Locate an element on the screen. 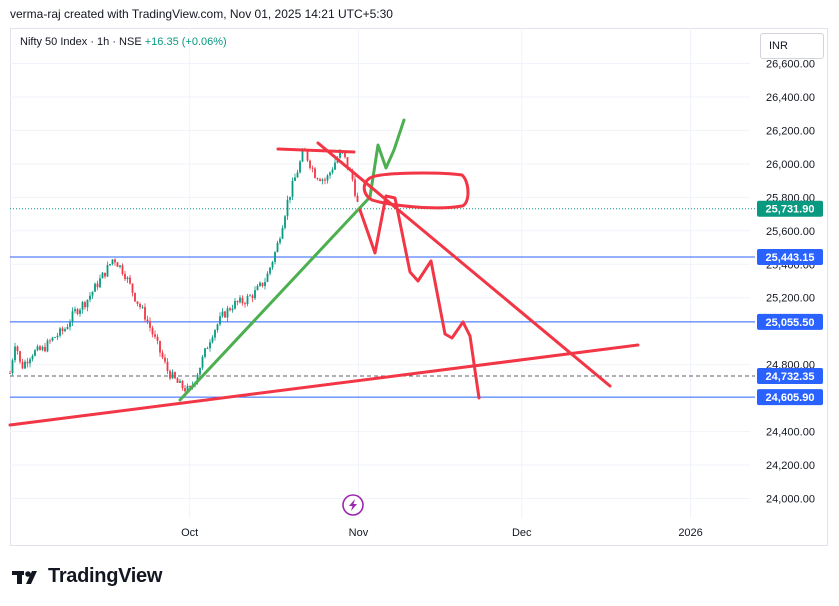 This screenshot has width=839, height=606. price-tick-label: 26,000.00 is located at coordinates (790, 165).